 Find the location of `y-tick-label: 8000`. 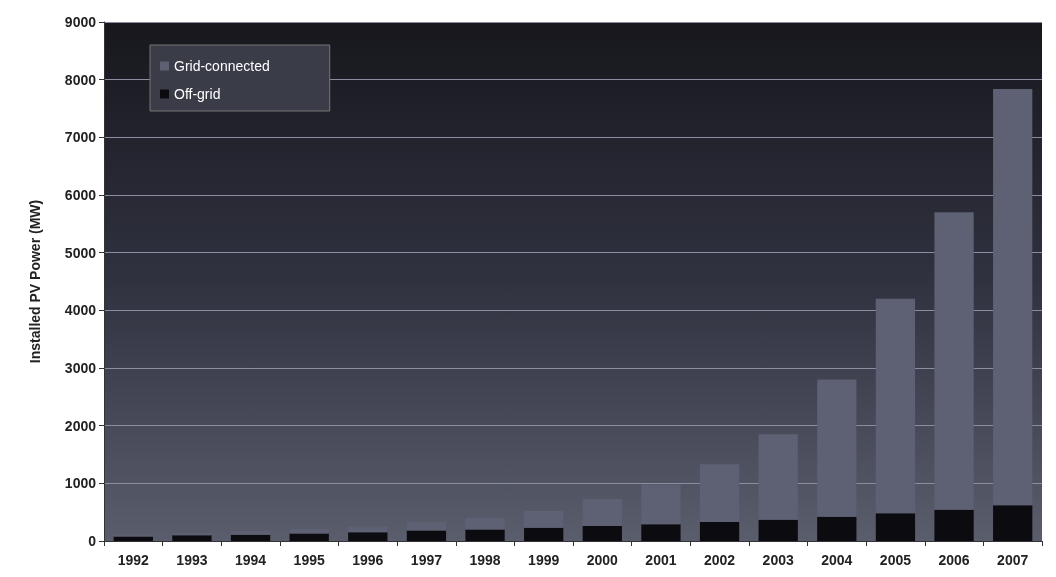

y-tick-label: 8000 is located at coordinates (80, 79).